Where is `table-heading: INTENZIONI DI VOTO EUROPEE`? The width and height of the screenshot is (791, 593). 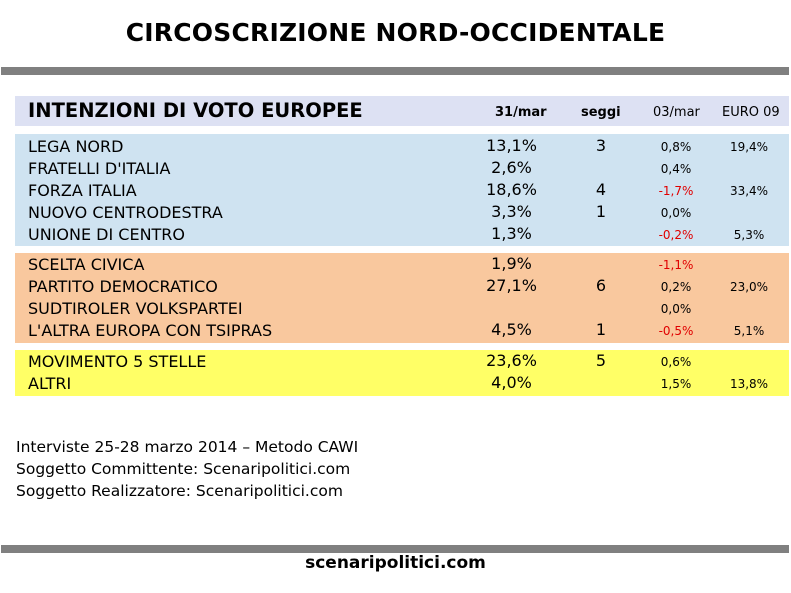
table-heading: INTENZIONI DI VOTO EUROPEE is located at coordinates (195, 110).